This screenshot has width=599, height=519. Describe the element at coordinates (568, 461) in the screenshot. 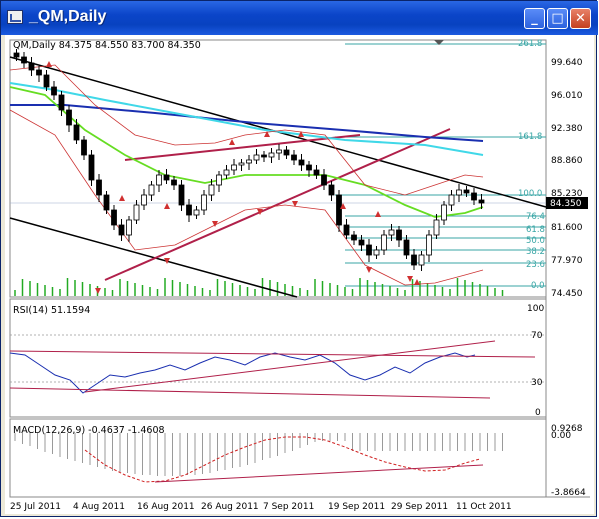

I see `macd-axis: 0.9268 0.00 -3.8664` at that location.